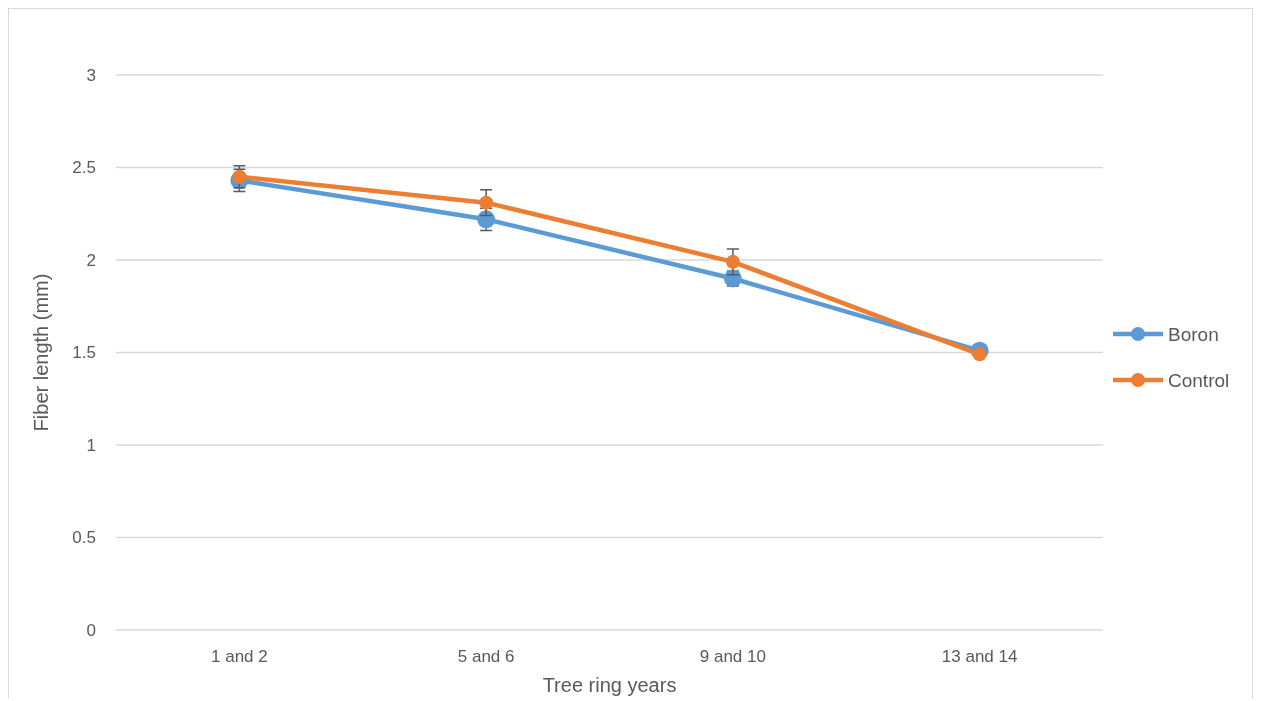  I want to click on x-tick-label: 13 and 14, so click(979, 656).